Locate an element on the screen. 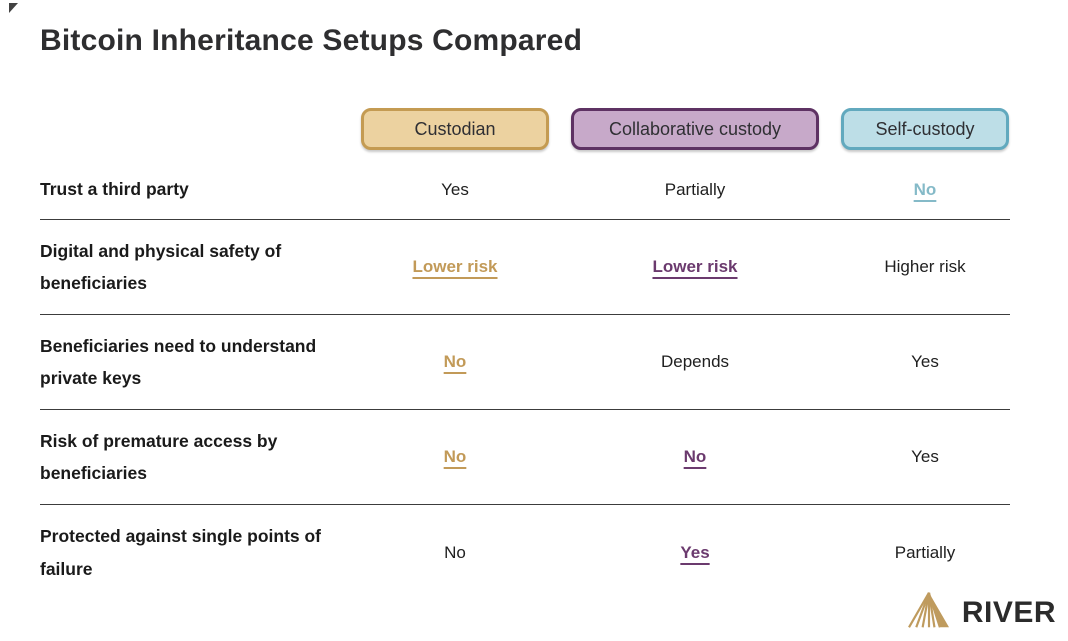 The width and height of the screenshot is (1068, 641). column-header-cell: Custodian is located at coordinates (455, 130).